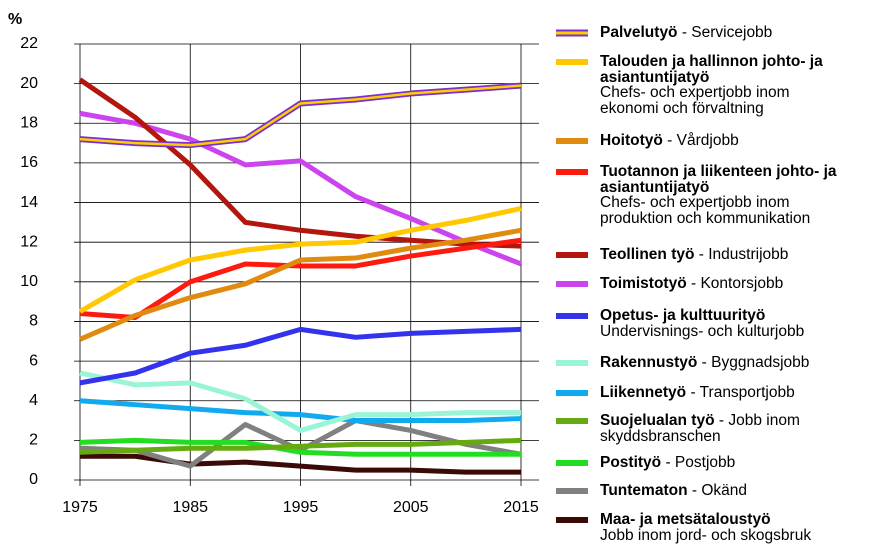 This screenshot has width=871, height=544. I want to click on legend-name: Tuntematon, so click(644, 490).